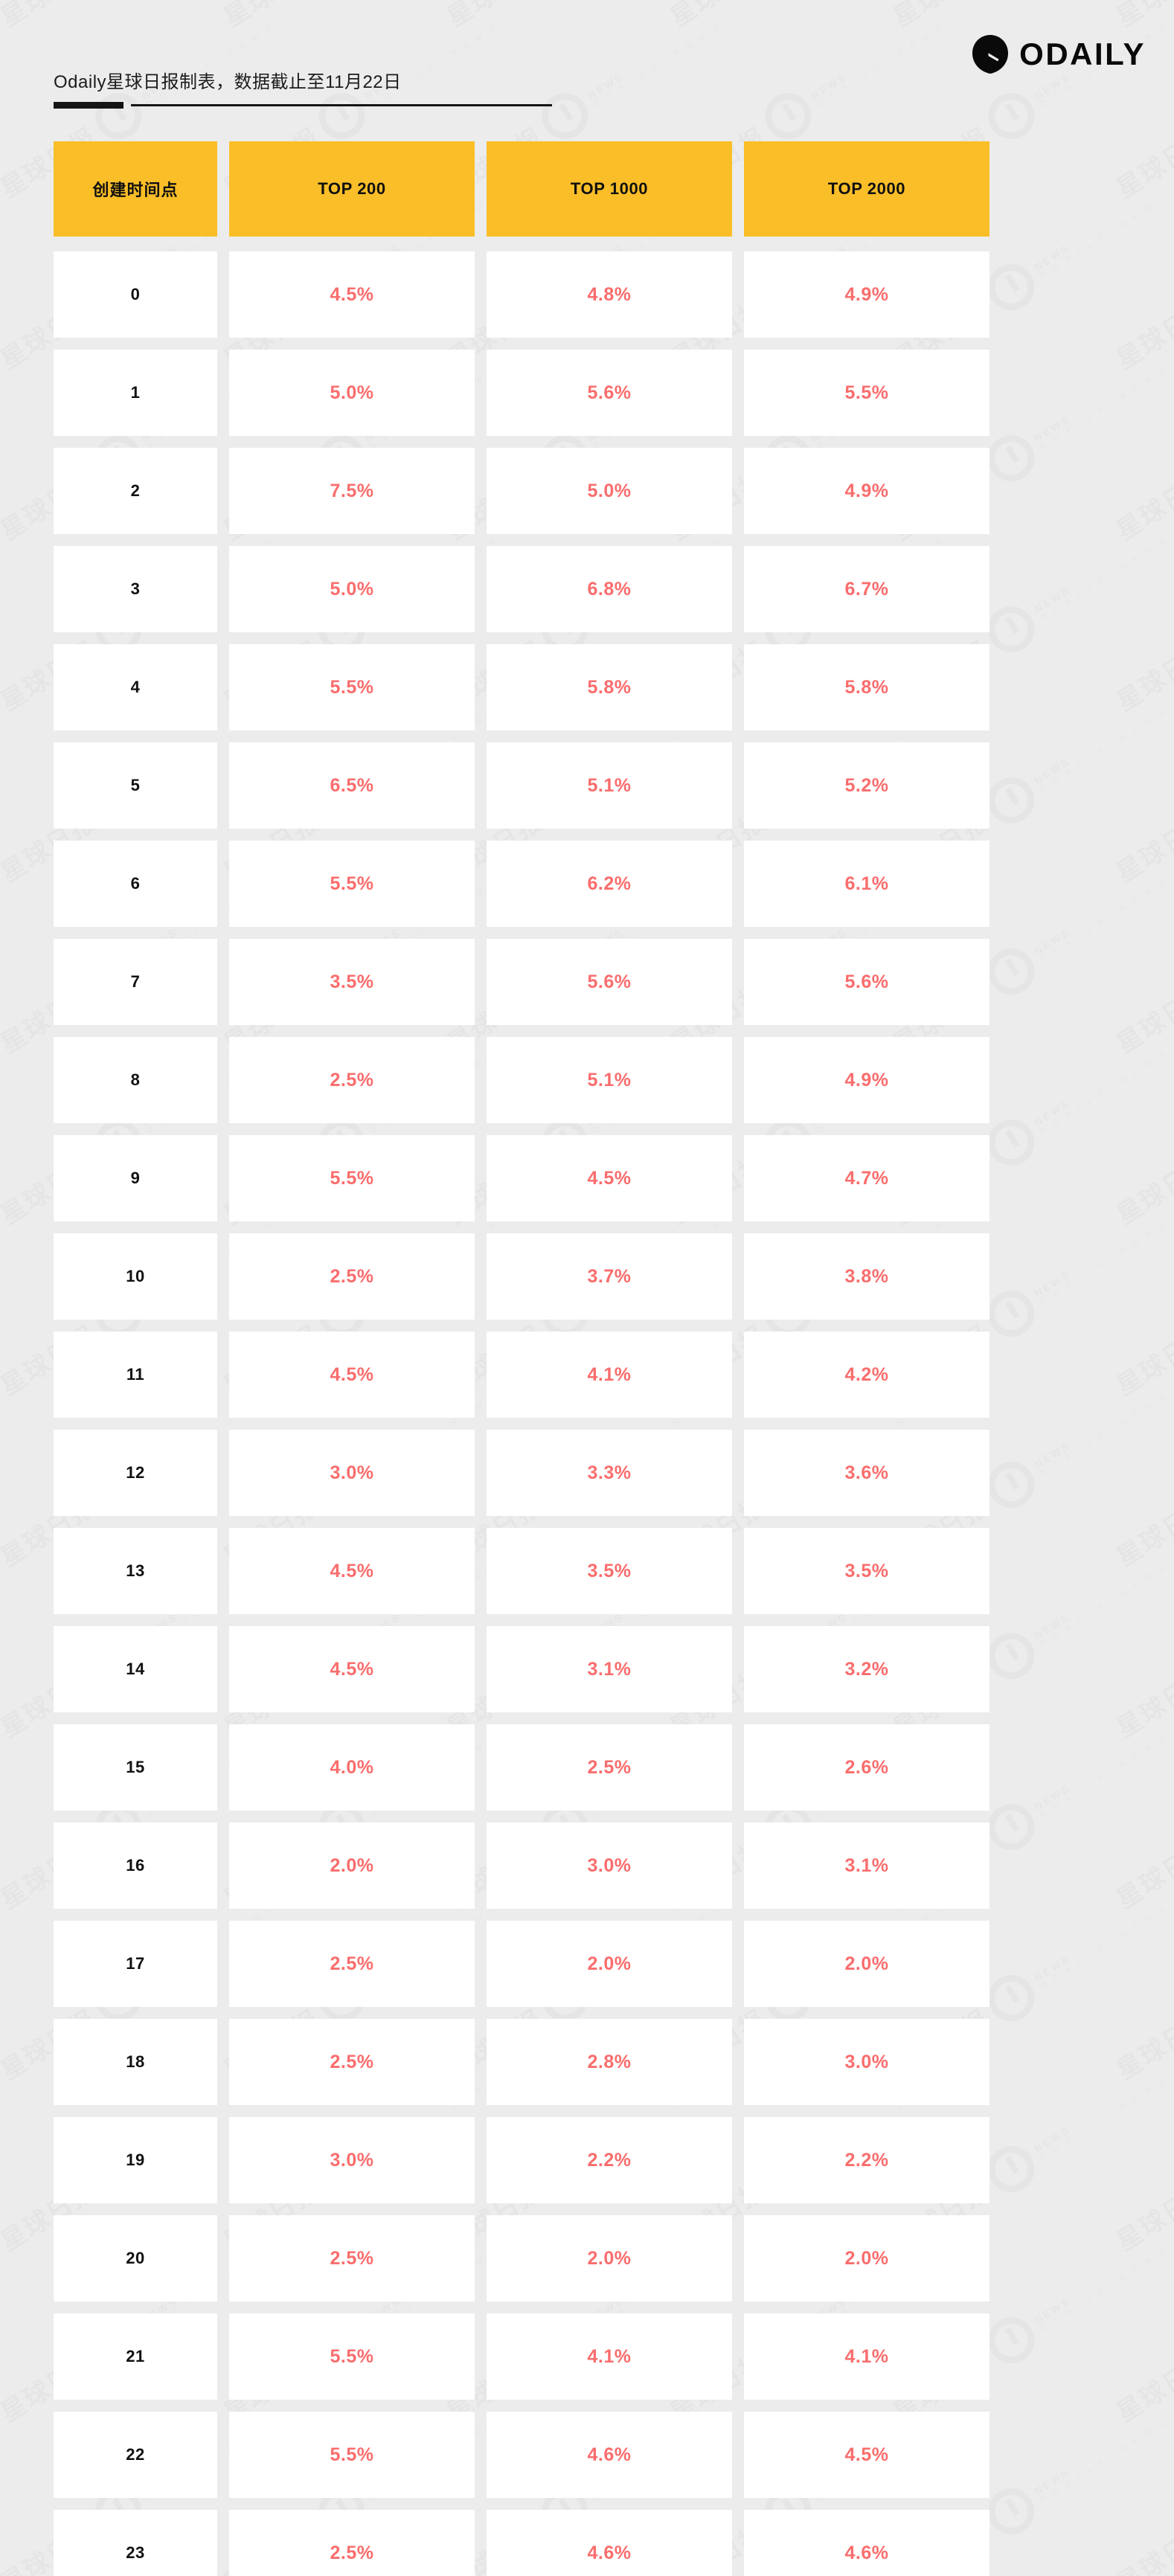 This screenshot has height=2576, width=1174. What do you see at coordinates (135, 1178) in the screenshot?
I see `cell-time-point: 9` at bounding box center [135, 1178].